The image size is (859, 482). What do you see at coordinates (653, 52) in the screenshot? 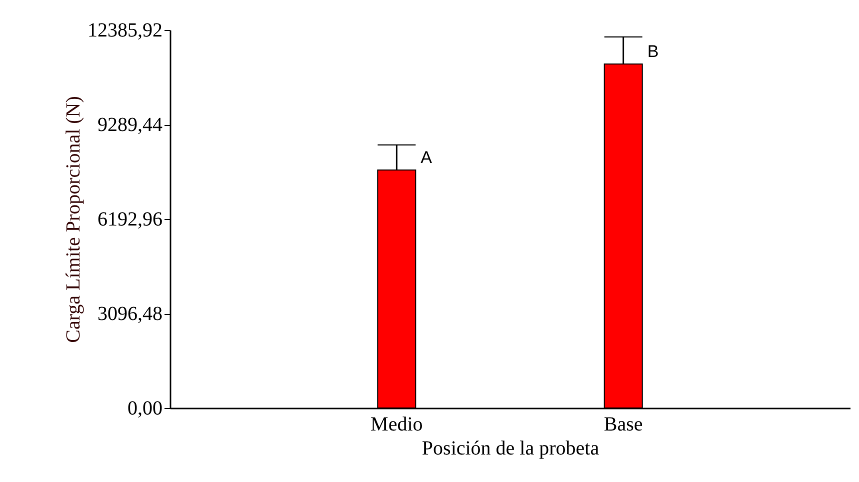
I see `annotation: B` at bounding box center [653, 52].